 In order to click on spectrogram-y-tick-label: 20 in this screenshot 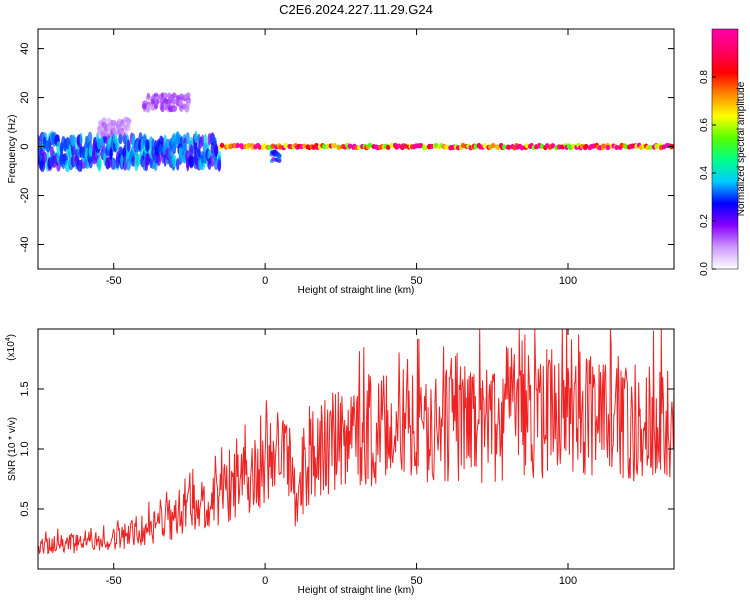, I will do `click(25, 97)`.